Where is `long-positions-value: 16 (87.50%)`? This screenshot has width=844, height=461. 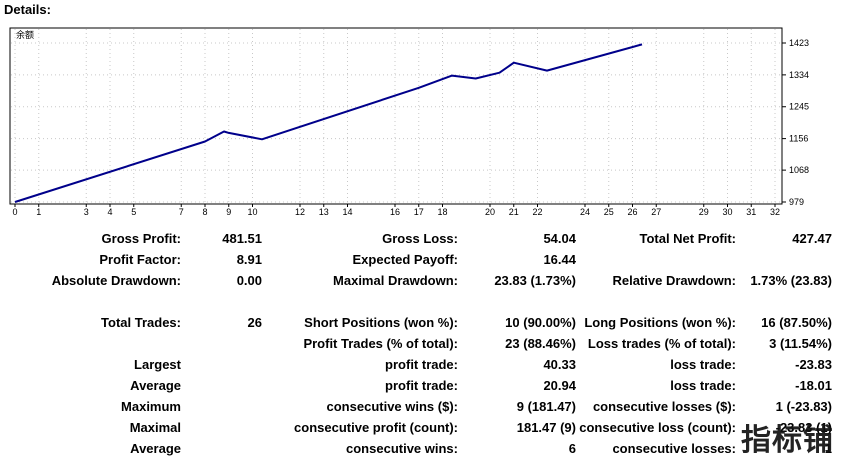 long-positions-value: 16 (87.50%) is located at coordinates (796, 322).